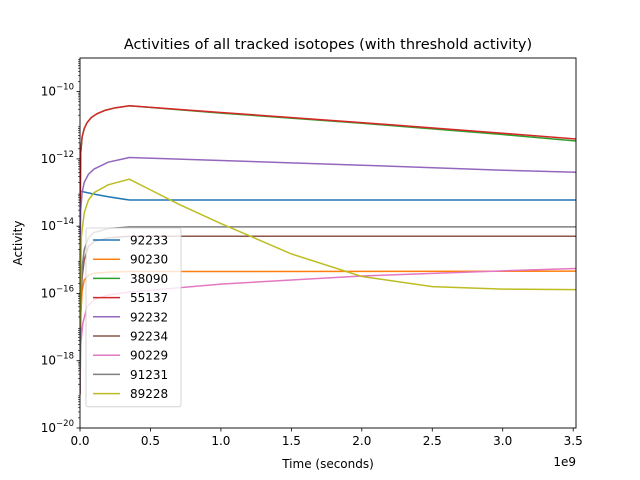 The width and height of the screenshot is (640, 480). I want to click on x-tick-label: 2.0, so click(361, 441).